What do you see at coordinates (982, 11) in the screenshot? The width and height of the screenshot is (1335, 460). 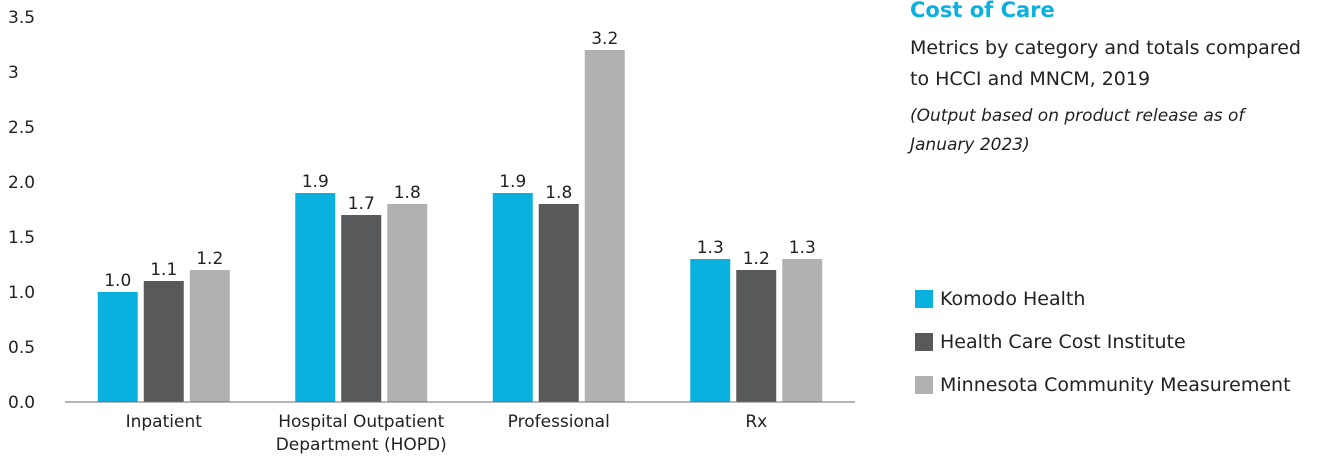 I see `chart-title: Cost of Care` at bounding box center [982, 11].